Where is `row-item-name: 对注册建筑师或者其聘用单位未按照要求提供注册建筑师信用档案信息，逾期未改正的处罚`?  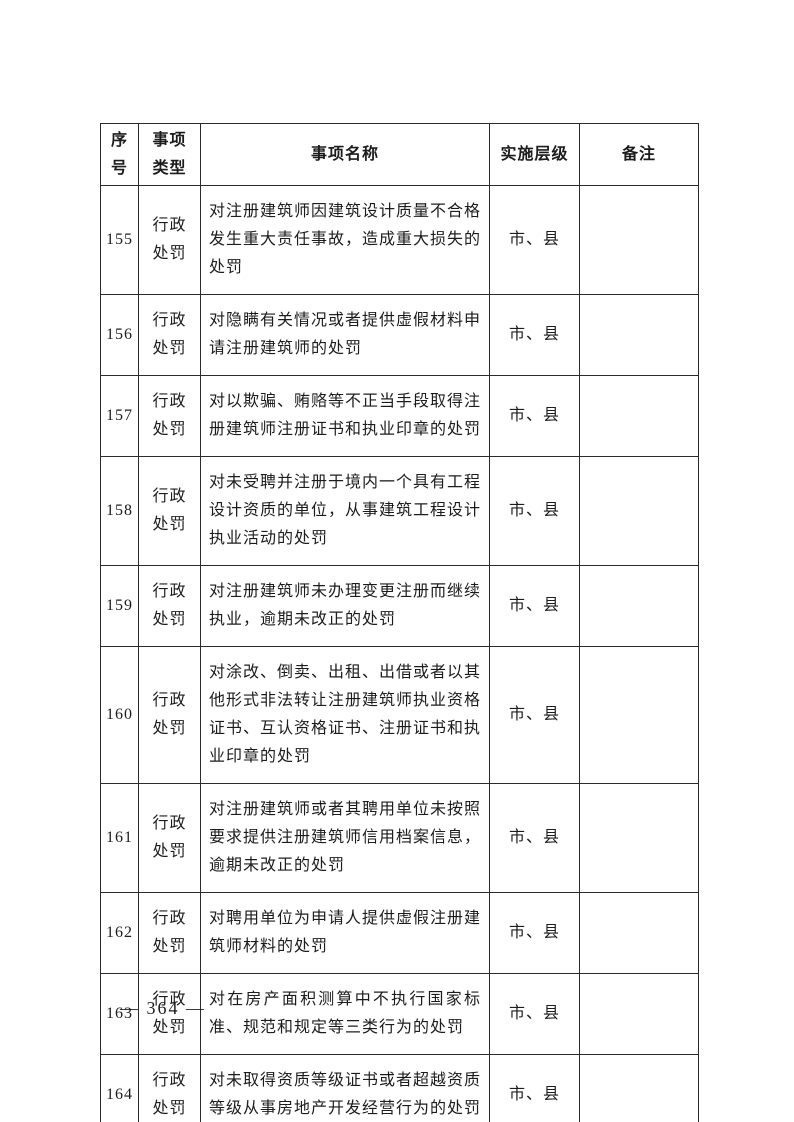
row-item-name: 对注册建筑师或者其聘用单位未按照要求提供注册建筑师信用档案信息，逾期未改正的处罚 is located at coordinates (345, 838).